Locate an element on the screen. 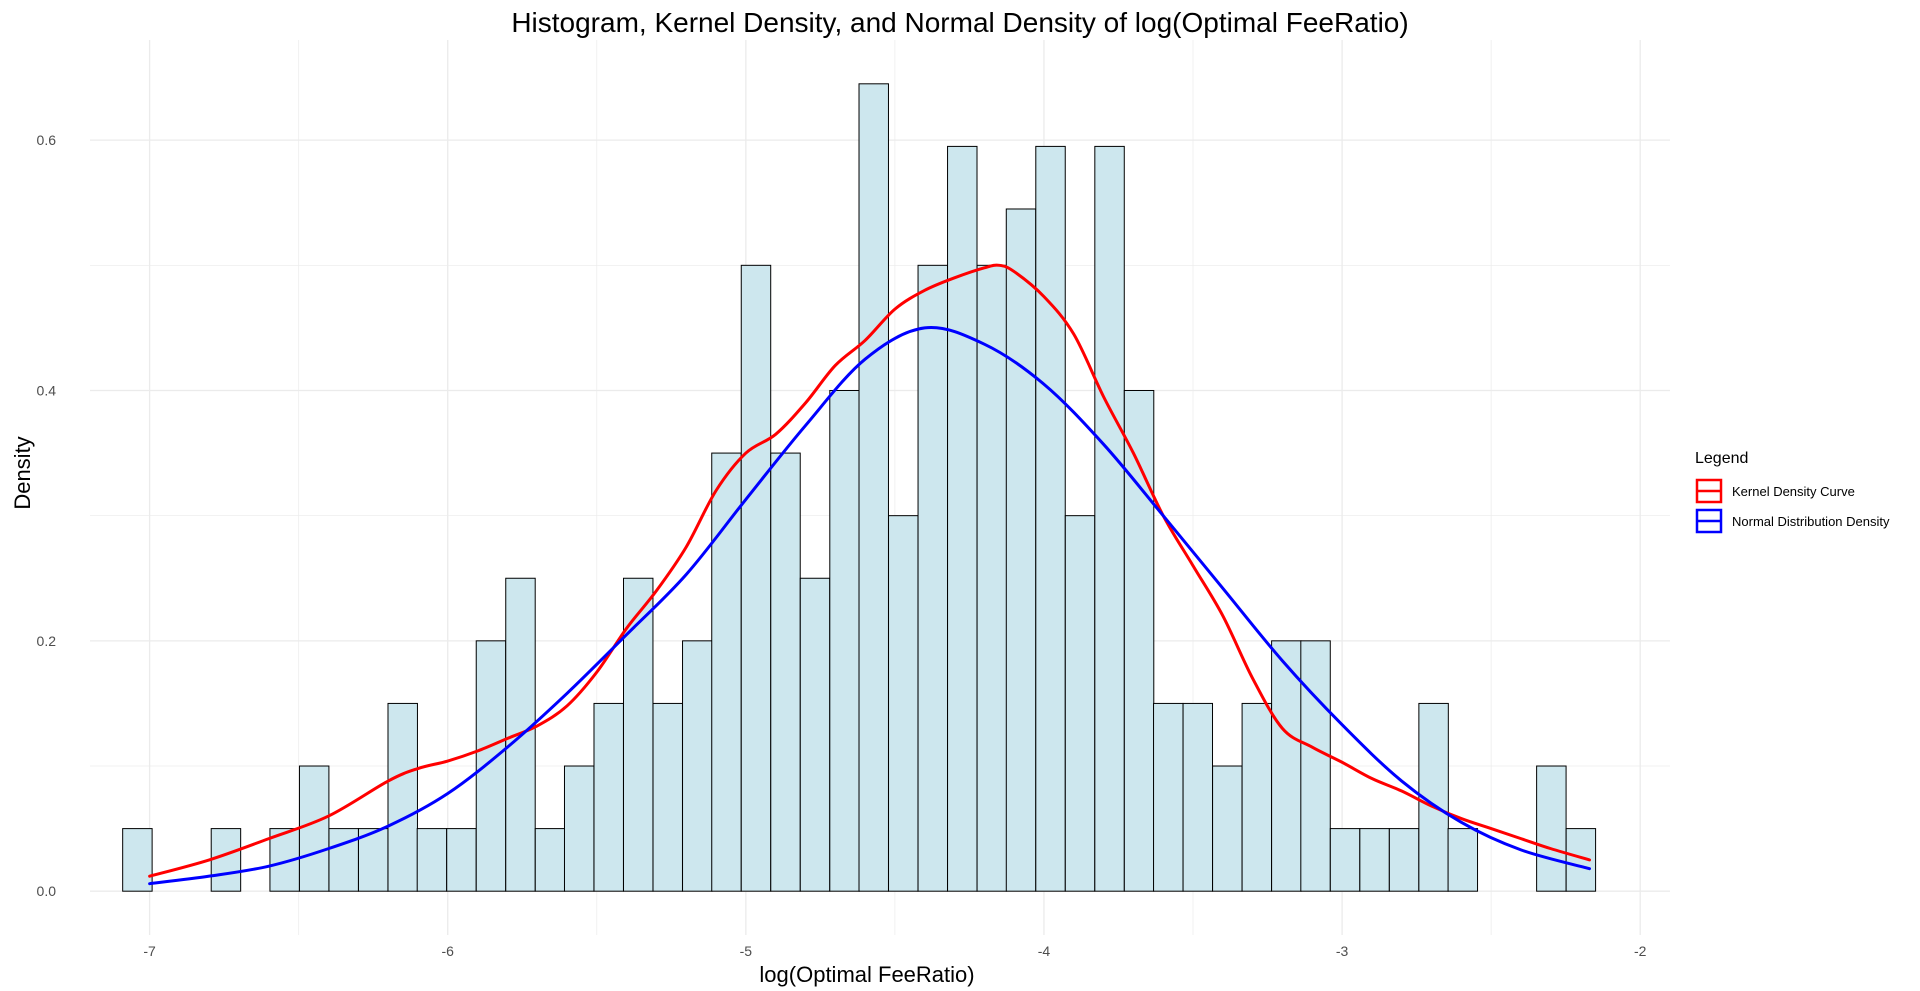 This screenshot has height=991, width=1920. x-axis-title: log(Optimal FeeRatio) is located at coordinates (866, 974).